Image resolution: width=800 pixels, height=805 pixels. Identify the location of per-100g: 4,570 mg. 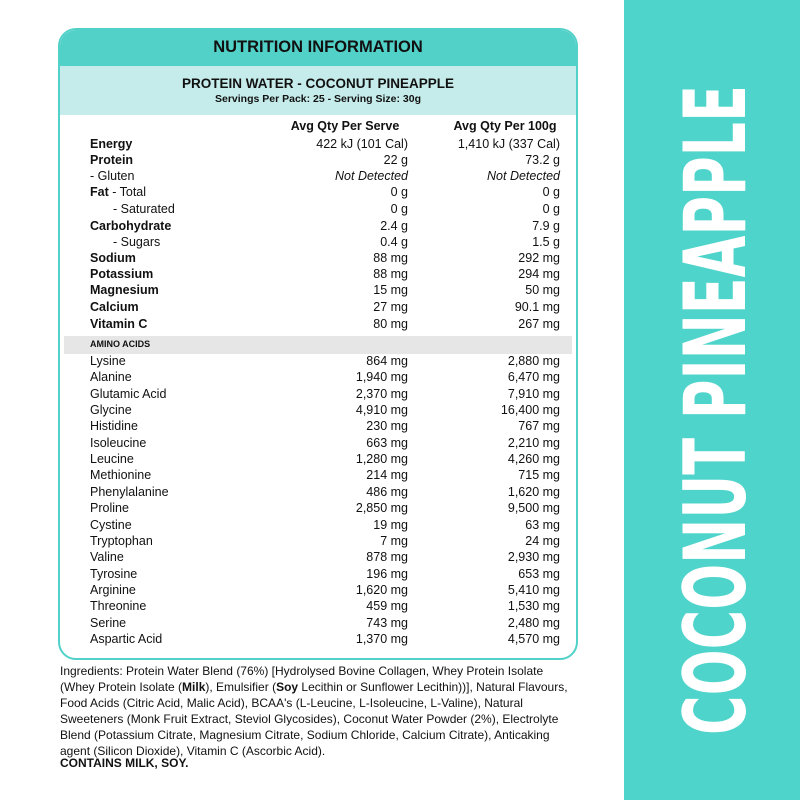
(533, 638).